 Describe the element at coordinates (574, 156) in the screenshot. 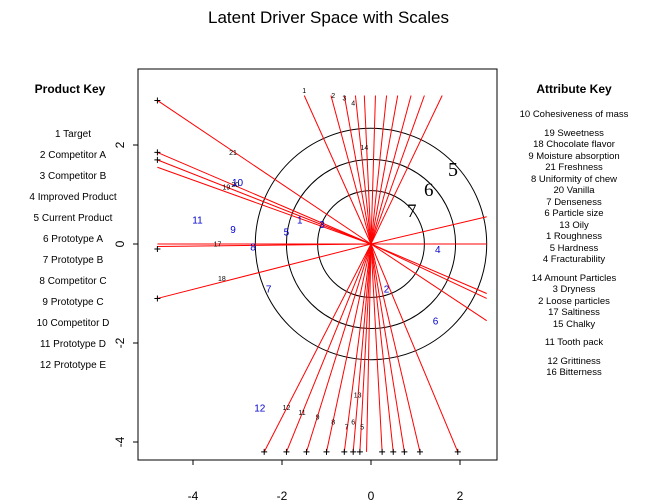

I see `attribute-key-item: 9 Moisture absorption` at that location.